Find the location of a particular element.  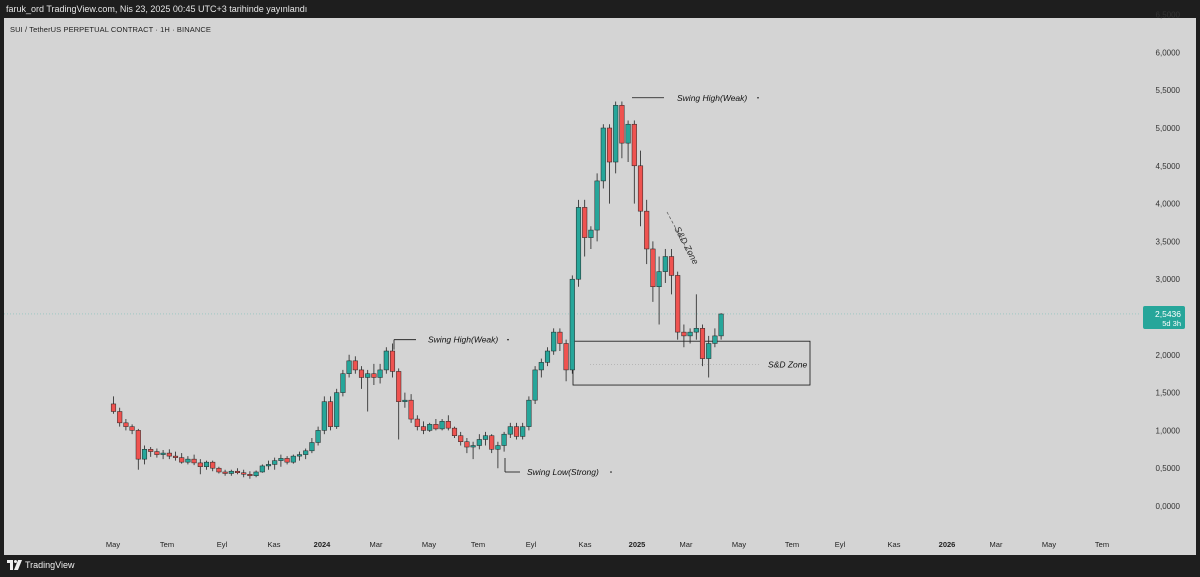

y-tick-label: 3,0000 is located at coordinates (1168, 279).